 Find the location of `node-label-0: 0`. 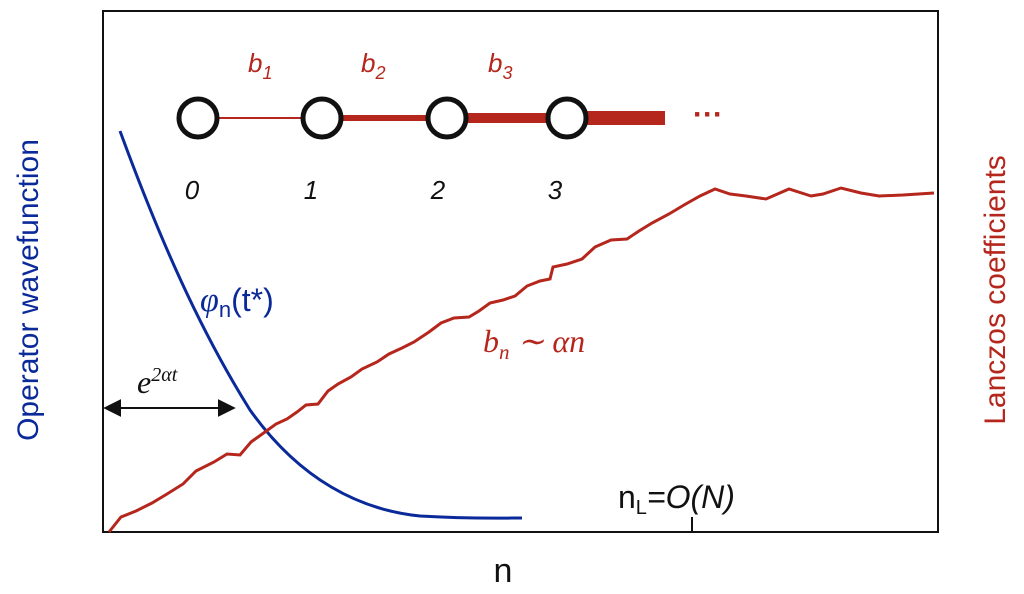

node-label-0: 0 is located at coordinates (192, 190).